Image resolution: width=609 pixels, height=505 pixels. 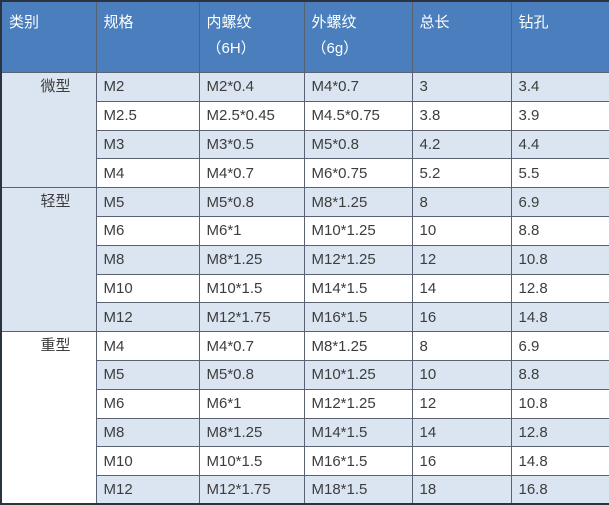 What do you see at coordinates (147, 87) in the screenshot?
I see `table-cell: M2` at bounding box center [147, 87].